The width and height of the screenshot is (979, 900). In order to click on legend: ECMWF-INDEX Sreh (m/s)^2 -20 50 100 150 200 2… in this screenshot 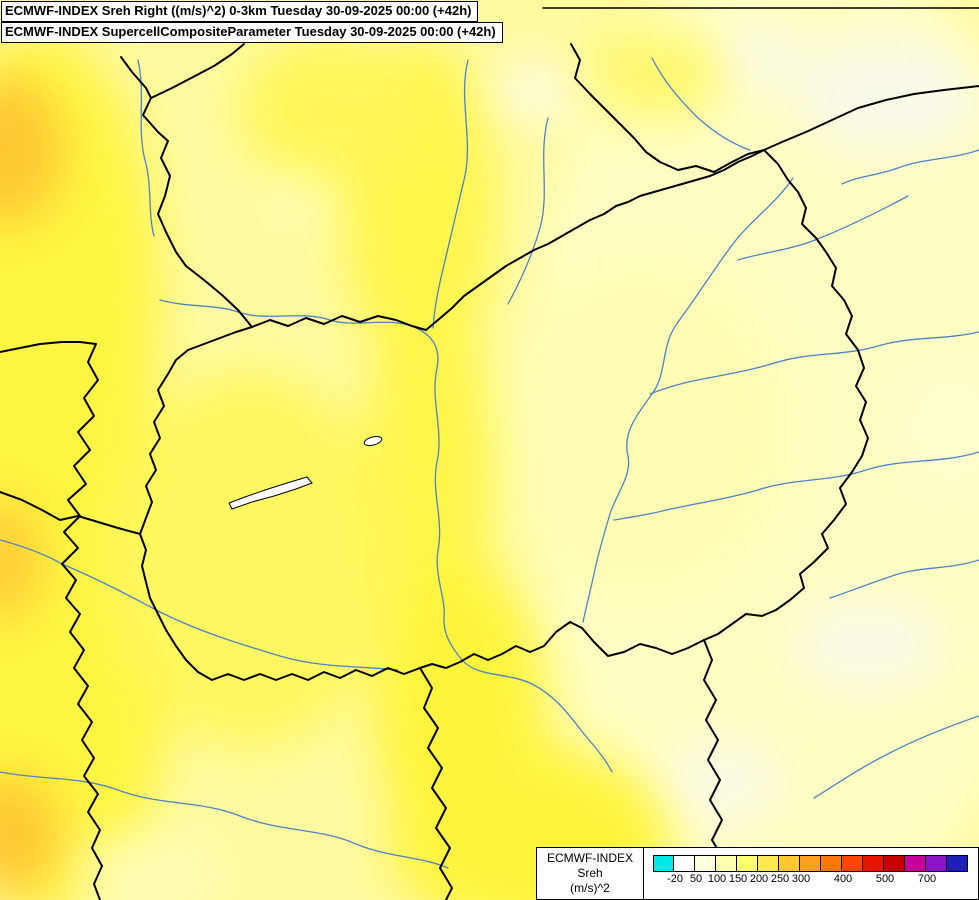, I will do `click(757, 873)`.